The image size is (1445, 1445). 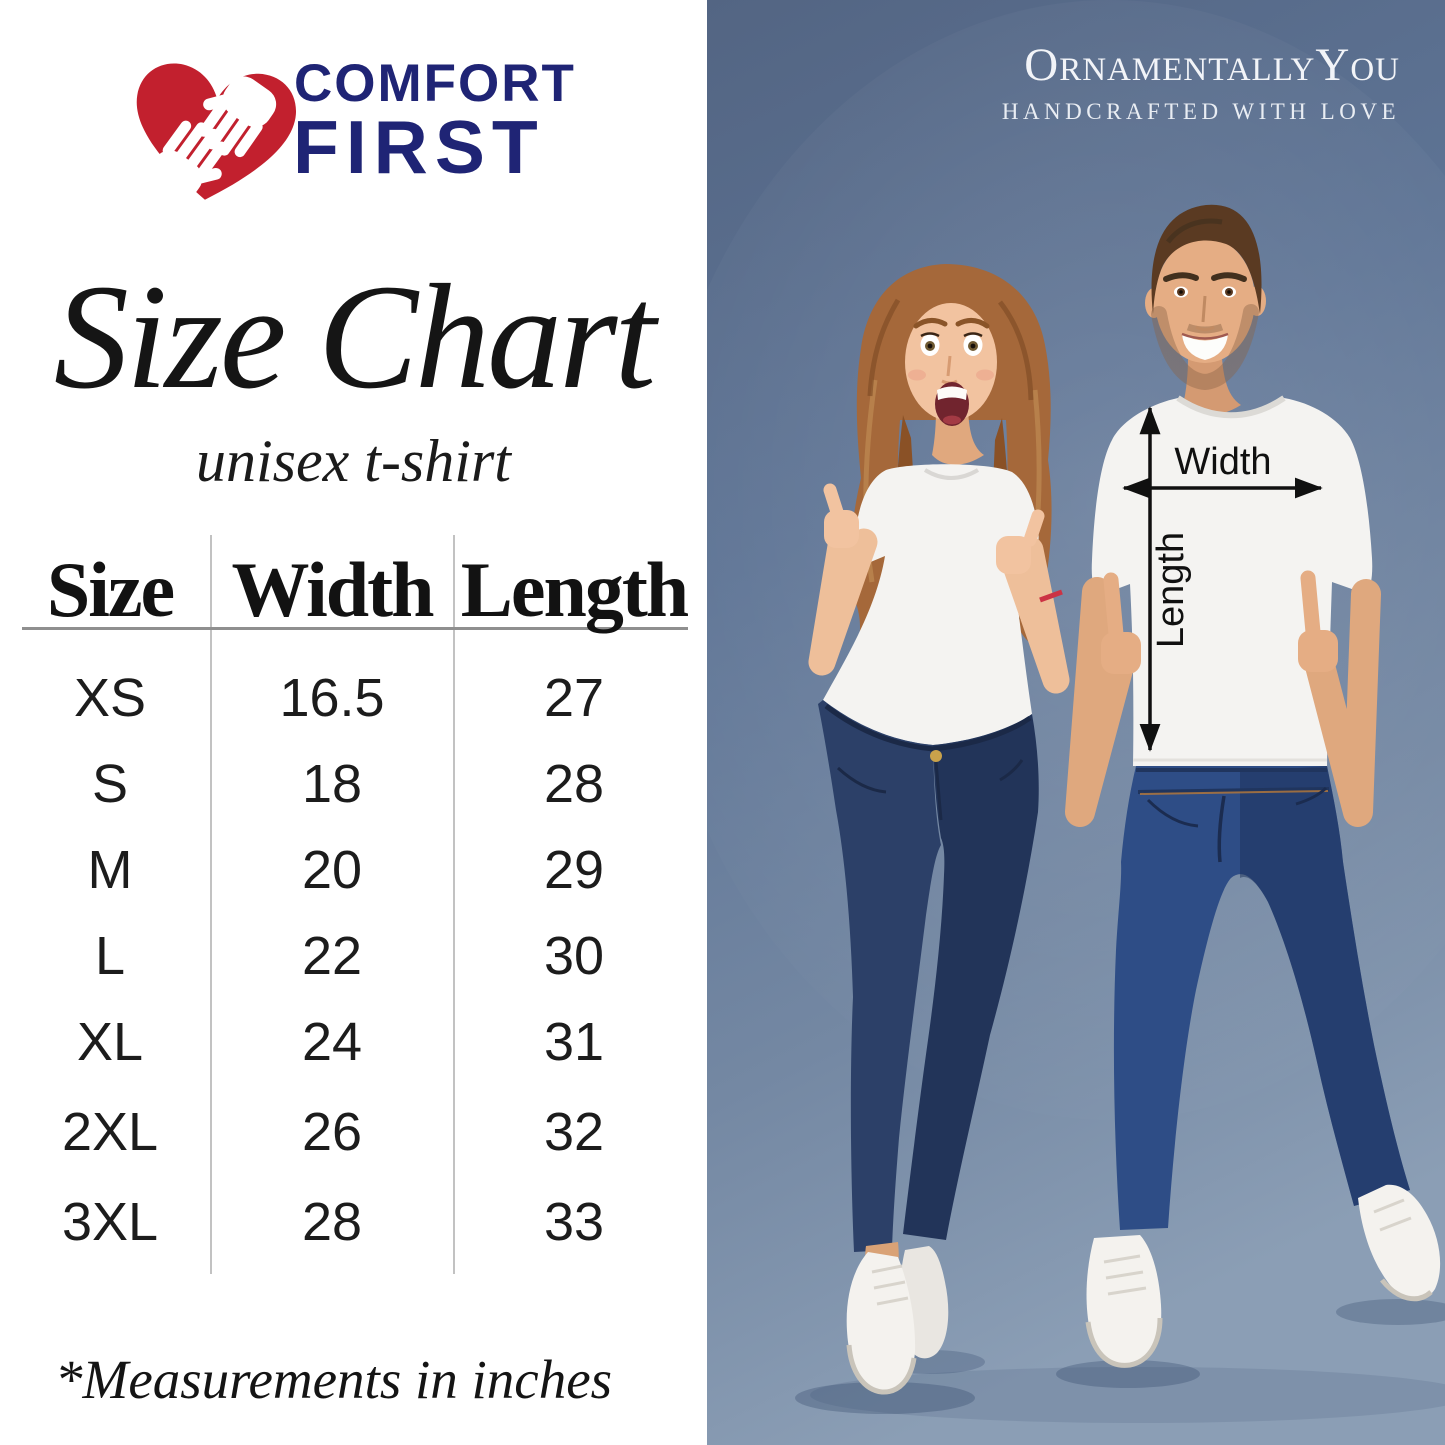 What do you see at coordinates (332, 784) in the screenshot?
I see `width-cell: 18` at bounding box center [332, 784].